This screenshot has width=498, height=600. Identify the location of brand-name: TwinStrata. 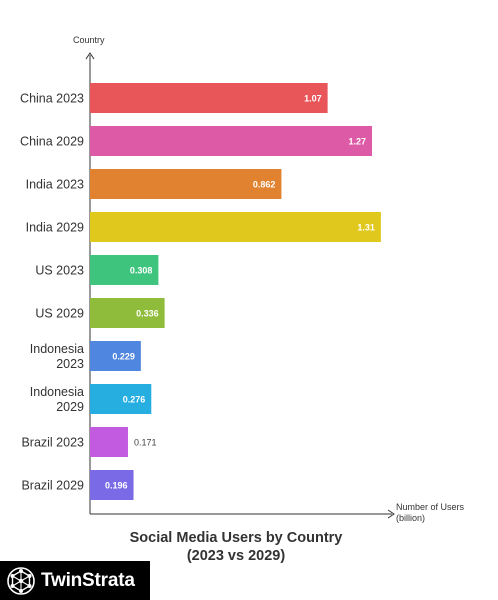
(88, 580).